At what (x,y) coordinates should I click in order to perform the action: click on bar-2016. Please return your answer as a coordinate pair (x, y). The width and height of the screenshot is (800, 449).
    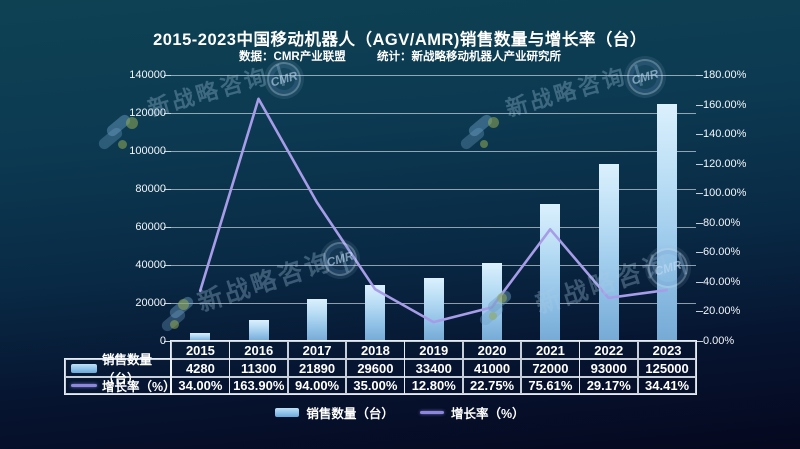
    Looking at the image, I should click on (258, 330).